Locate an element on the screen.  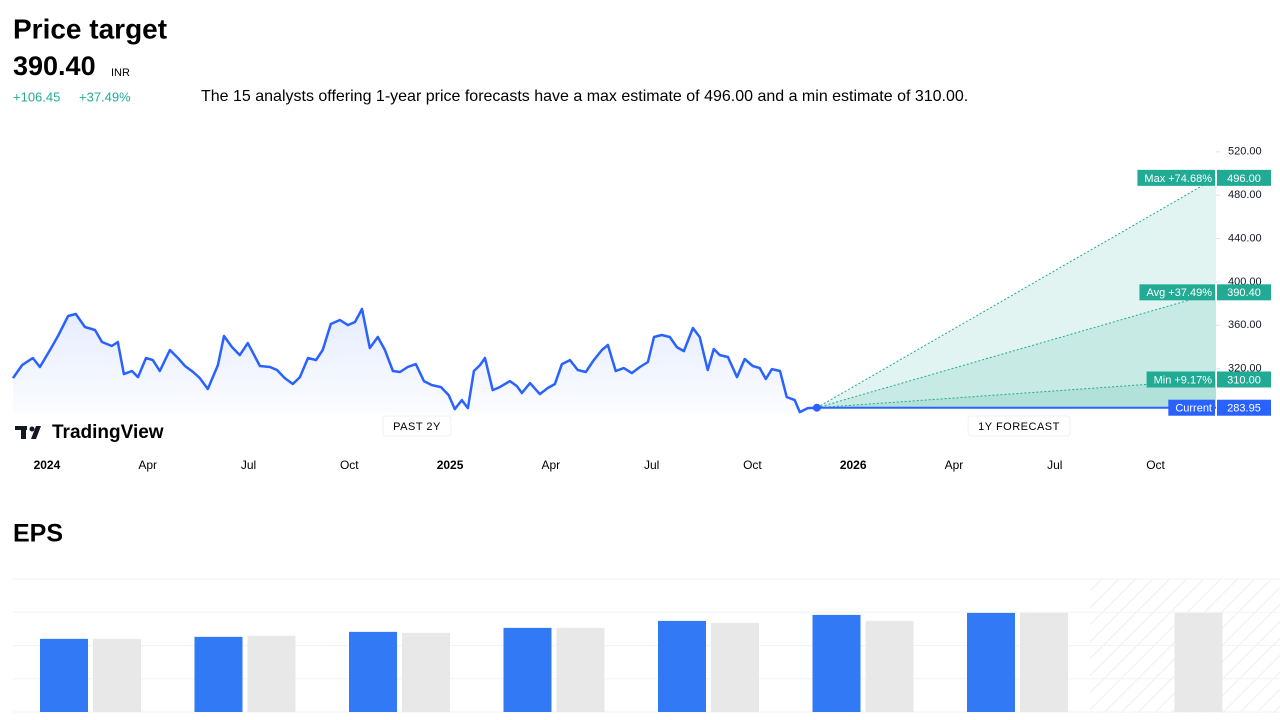
title: Price target is located at coordinates (90, 28).